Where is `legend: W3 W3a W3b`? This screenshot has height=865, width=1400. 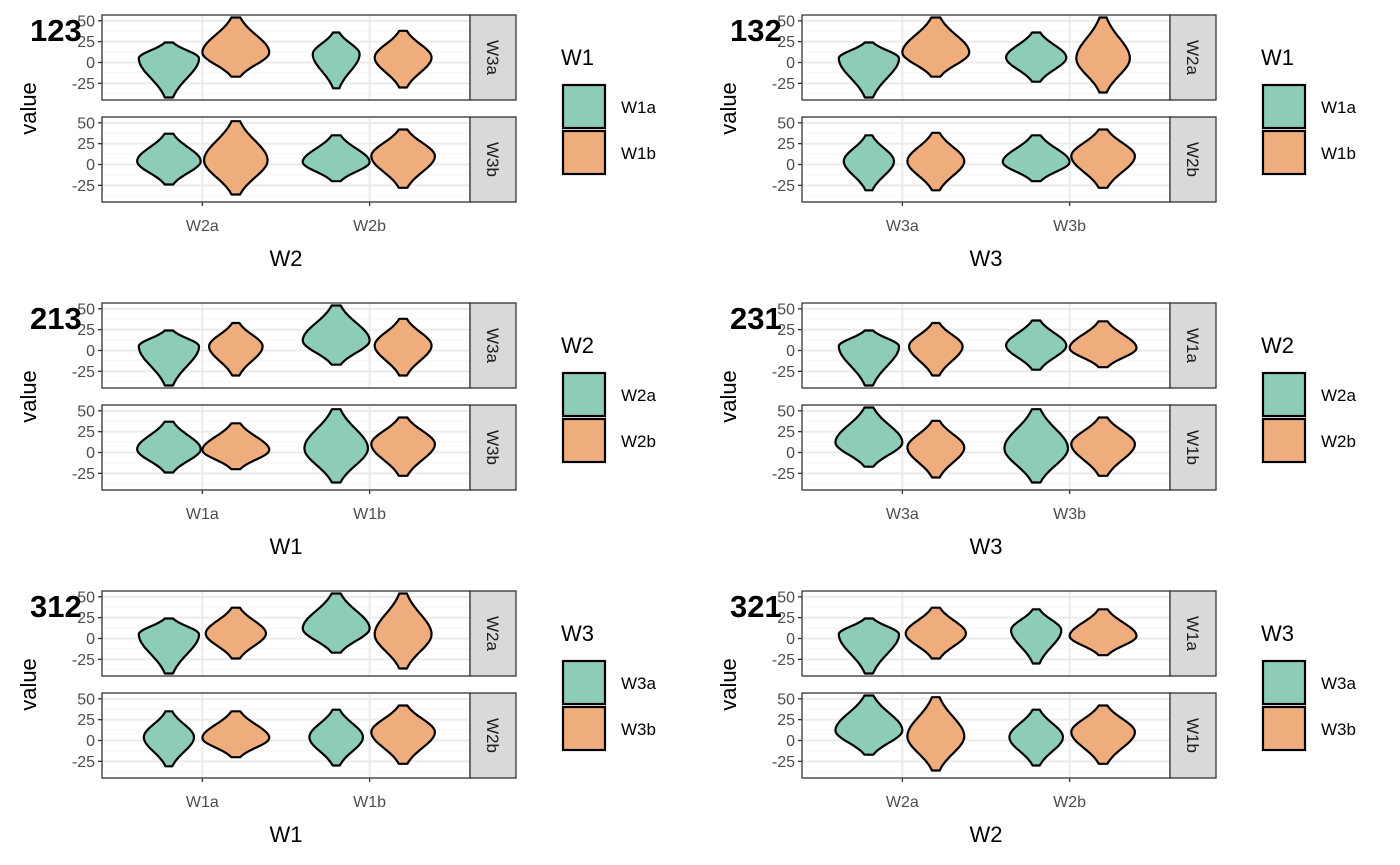
legend: W3 W3a W3b is located at coordinates (1309, 686).